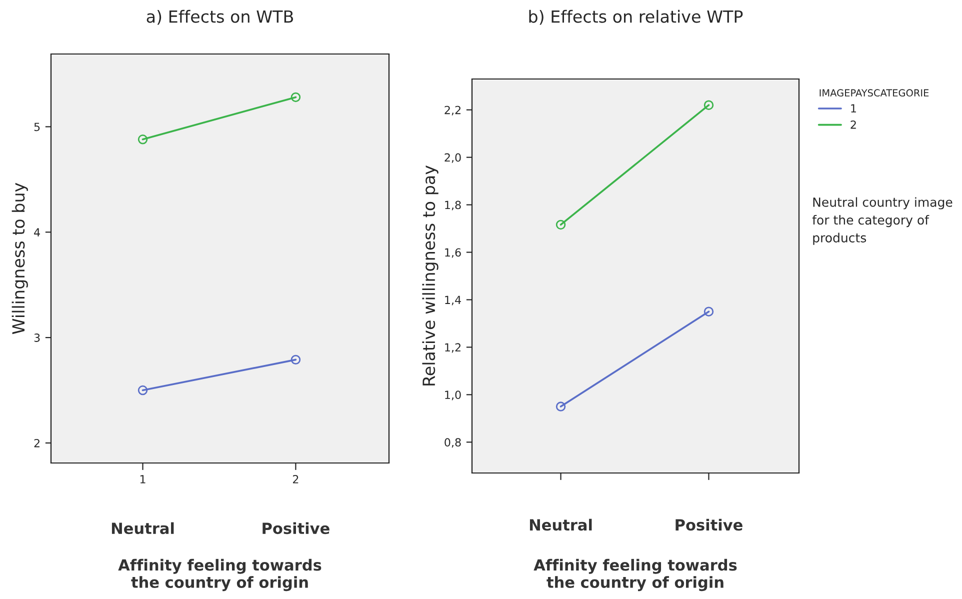  What do you see at coordinates (452, 158) in the screenshot?
I see `y-tick-label: 2,0` at bounding box center [452, 158].